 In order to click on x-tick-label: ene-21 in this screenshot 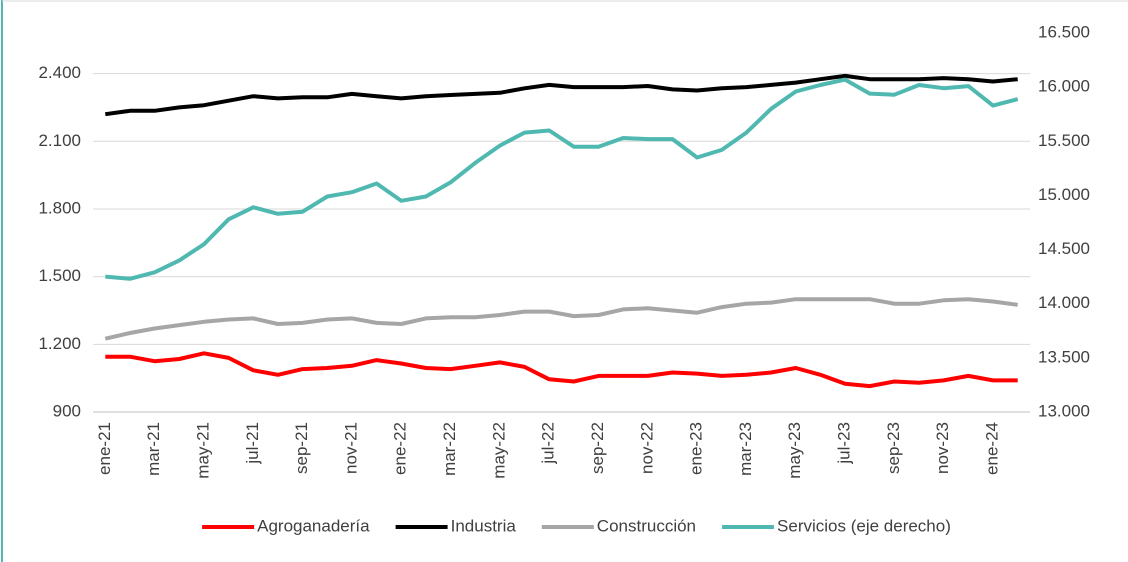, I will do `click(104, 448)`.